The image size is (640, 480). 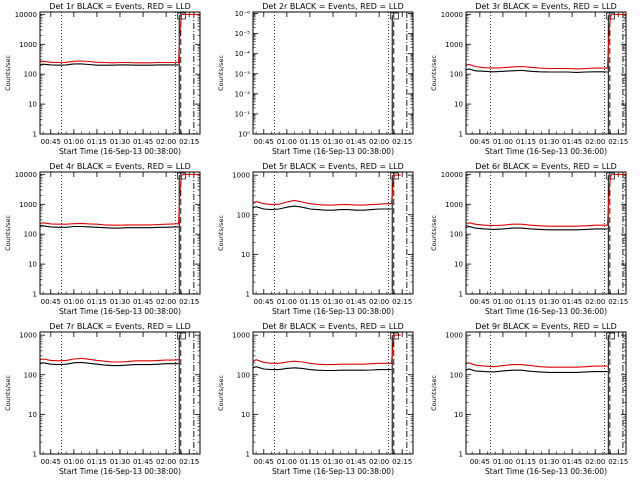 I want to click on y-tick-label: 10⁻⁶, so click(x=243, y=14).